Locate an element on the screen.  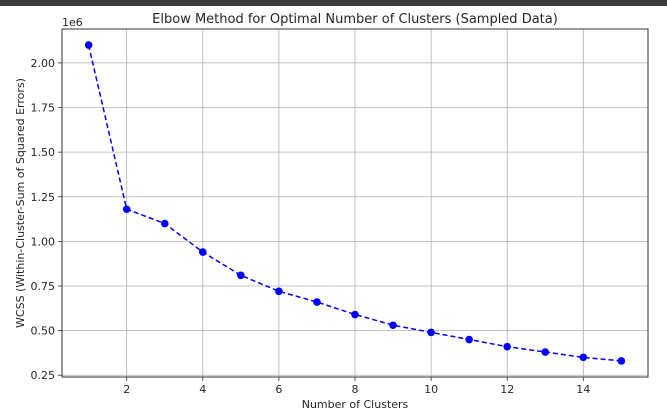
y-tick-label: 1.25 is located at coordinates (43, 197).